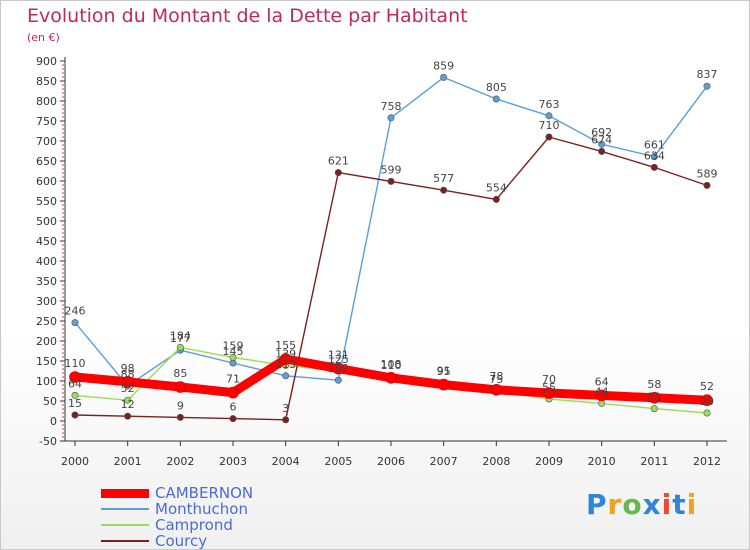 This screenshot has height=550, width=750. I want to click on y-tick-label: 600, so click(46, 181).